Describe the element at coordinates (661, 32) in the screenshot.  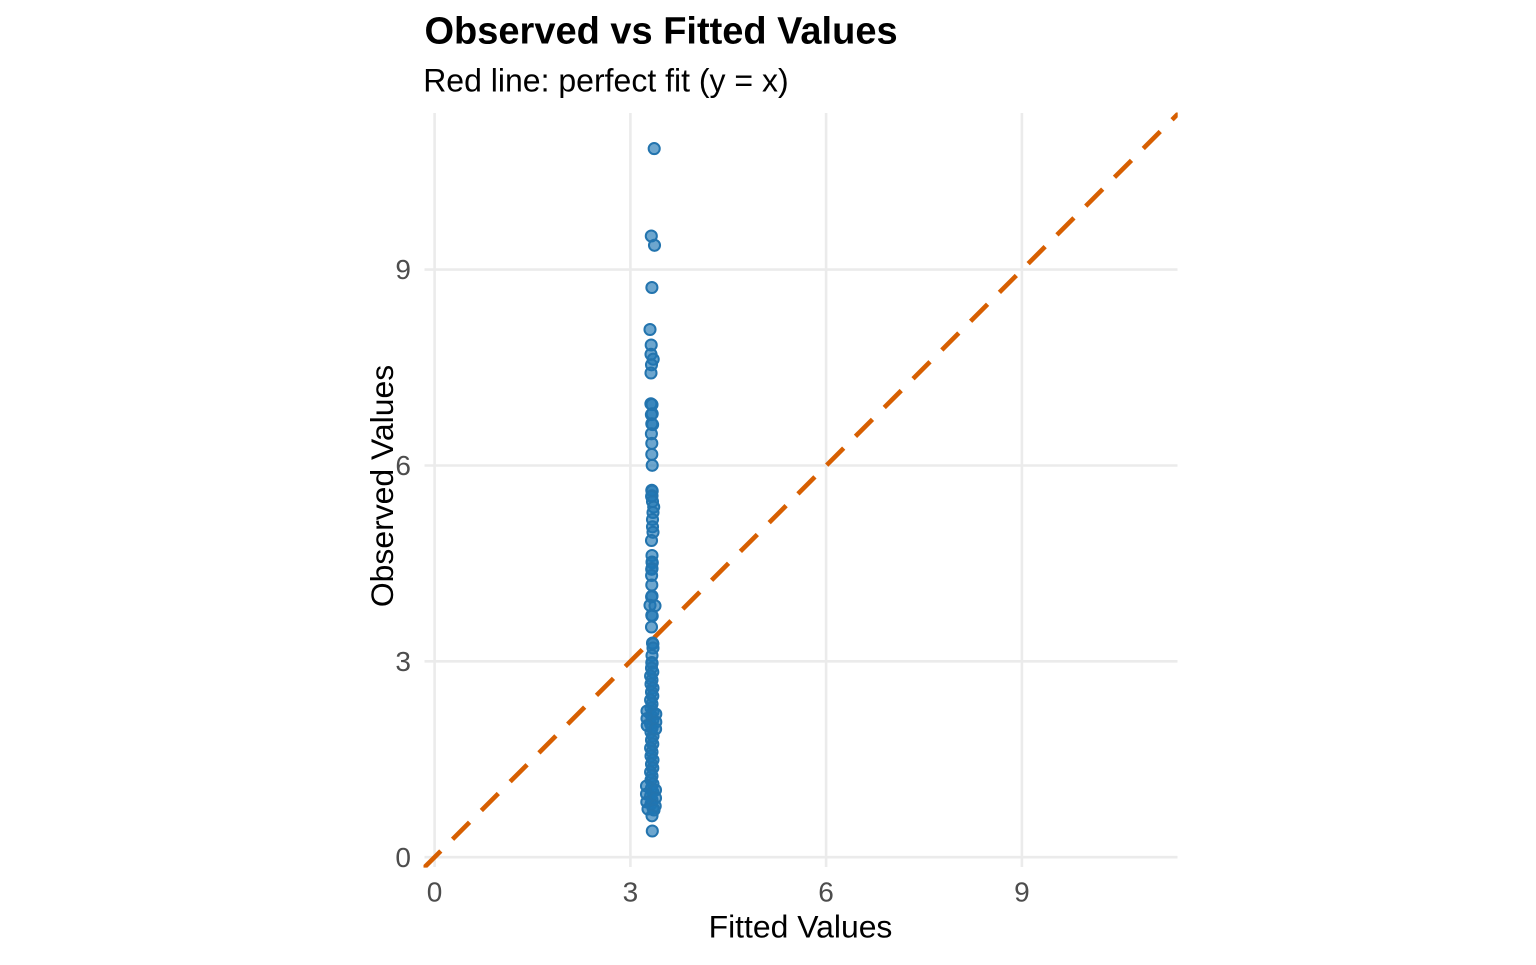
I see `svg-text: Observed vs Fitted Values` at that location.